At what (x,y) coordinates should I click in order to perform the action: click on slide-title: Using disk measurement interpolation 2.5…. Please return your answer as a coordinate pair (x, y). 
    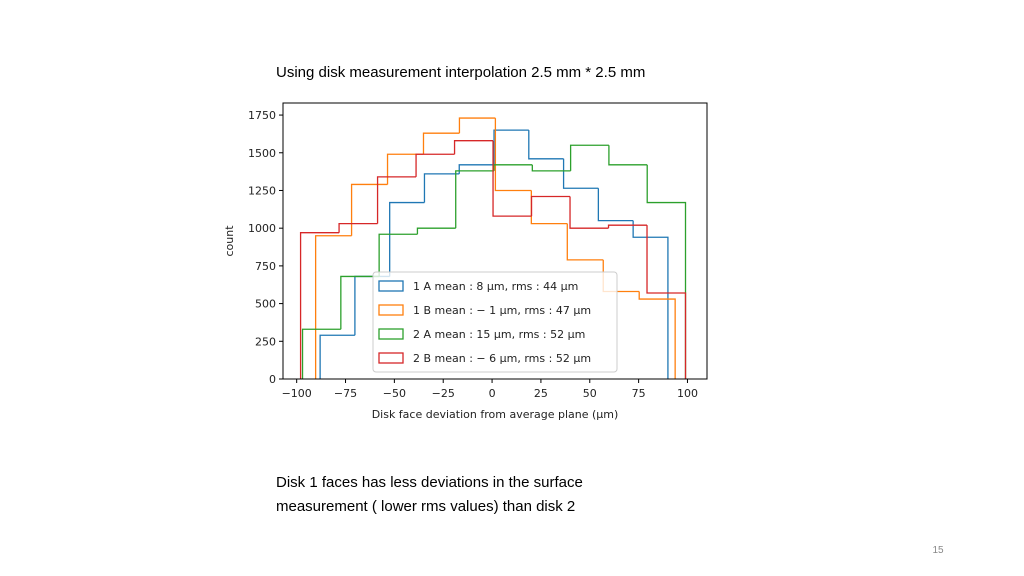
    Looking at the image, I should click on (460, 72).